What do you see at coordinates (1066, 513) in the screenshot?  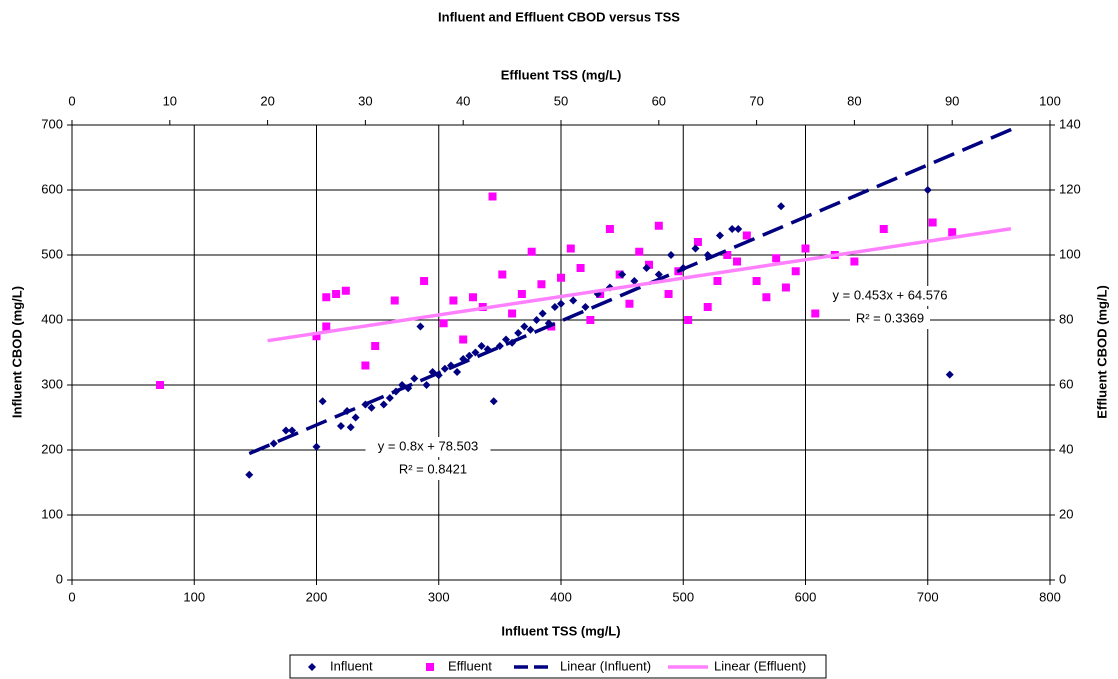 I see `y2-tick-label: 20` at bounding box center [1066, 513].